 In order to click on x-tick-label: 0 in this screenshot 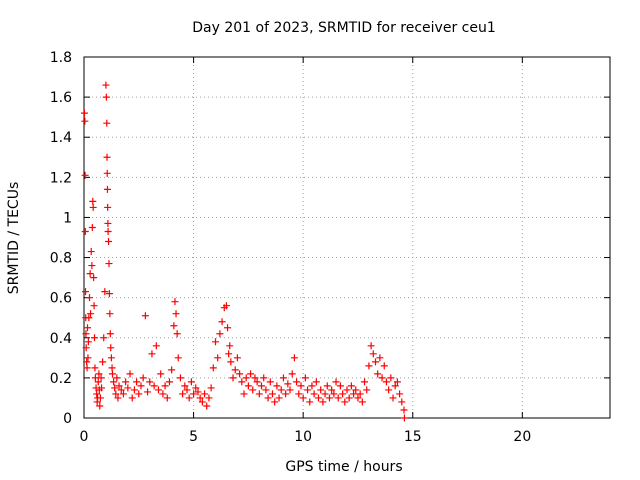, I will do `click(84, 437)`.